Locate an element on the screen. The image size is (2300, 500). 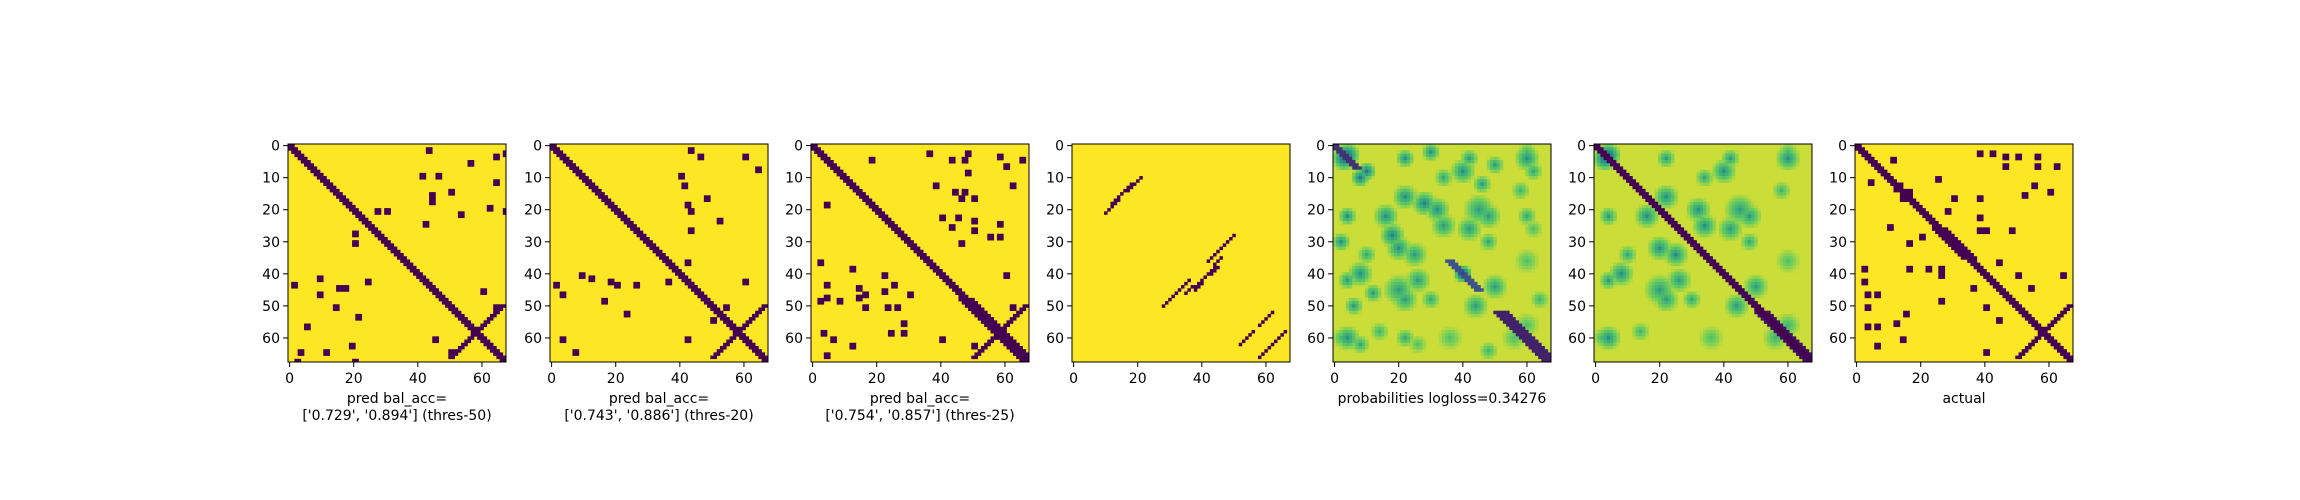
x-tick-label: 0 is located at coordinates (1595, 379).